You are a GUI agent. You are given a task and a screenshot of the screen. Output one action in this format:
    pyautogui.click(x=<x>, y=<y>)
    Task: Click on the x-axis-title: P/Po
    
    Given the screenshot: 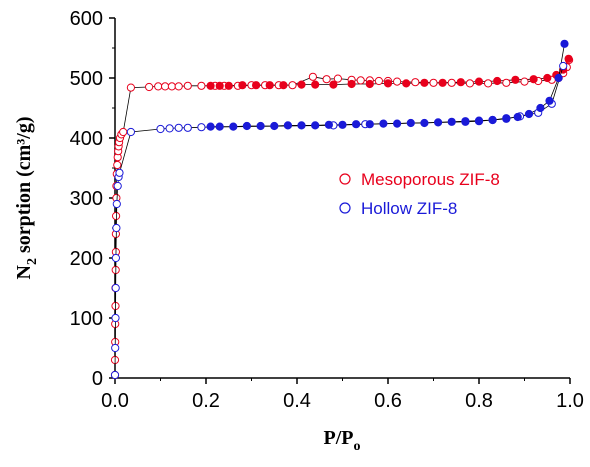 What is the action you would take?
    pyautogui.click(x=342, y=440)
    